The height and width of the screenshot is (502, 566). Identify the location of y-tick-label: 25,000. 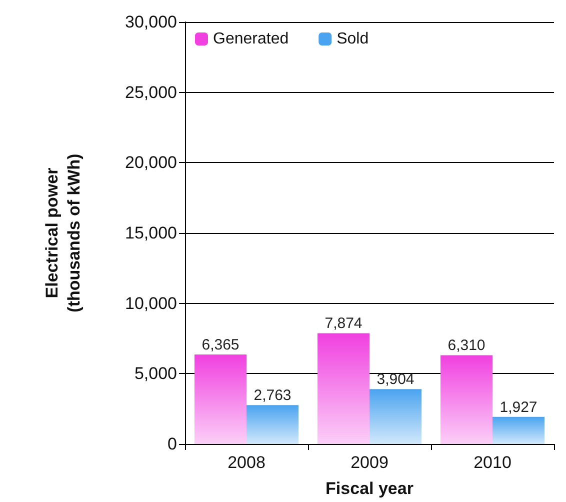
(151, 92).